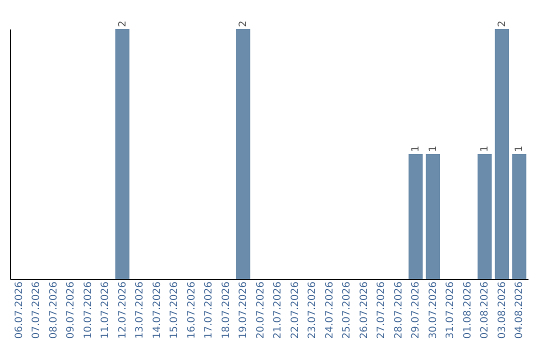  Describe the element at coordinates (260, 310) in the screenshot. I see `x-tick-label: 20.07.2026` at that location.